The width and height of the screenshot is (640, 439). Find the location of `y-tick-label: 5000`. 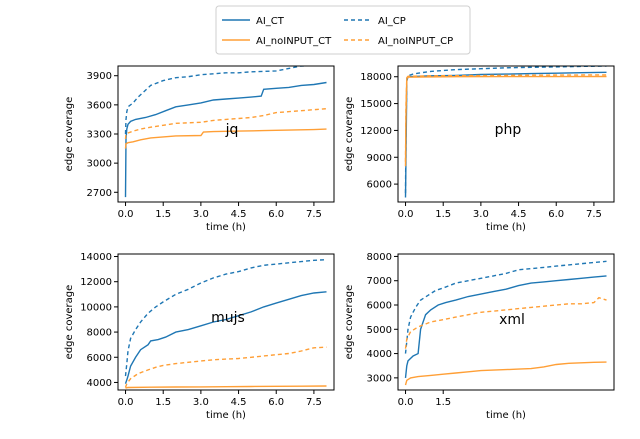

y-tick-label: 5000 is located at coordinates (379, 330).